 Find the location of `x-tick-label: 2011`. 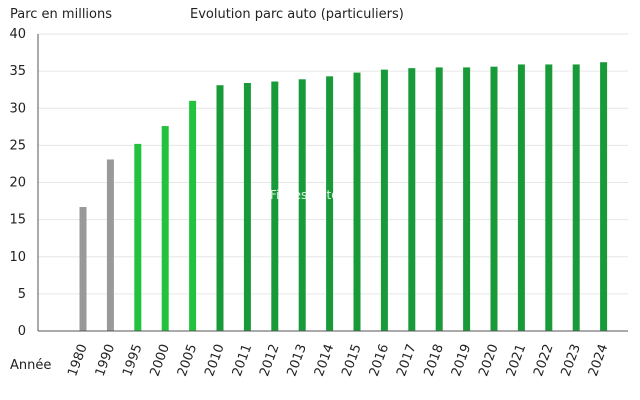

x-tick-label: 2011 is located at coordinates (242, 360).